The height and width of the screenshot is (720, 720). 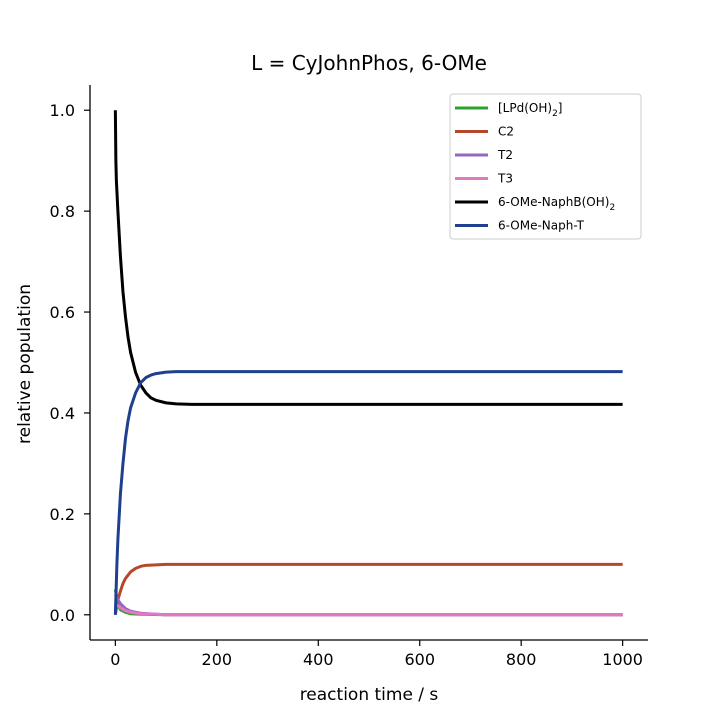 What do you see at coordinates (115, 659) in the screenshot?
I see `x-tick-label: 0` at bounding box center [115, 659].